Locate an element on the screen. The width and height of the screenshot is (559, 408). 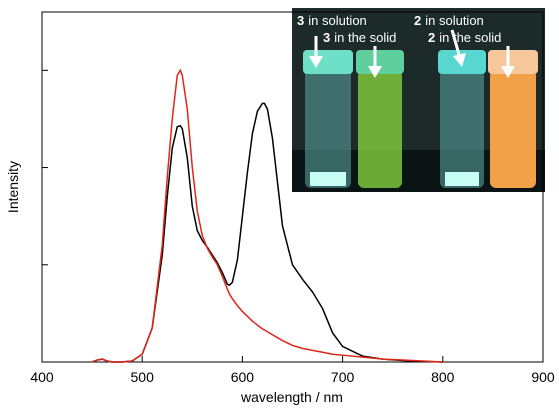
annotation: 3 in solution is located at coordinates (332, 20).